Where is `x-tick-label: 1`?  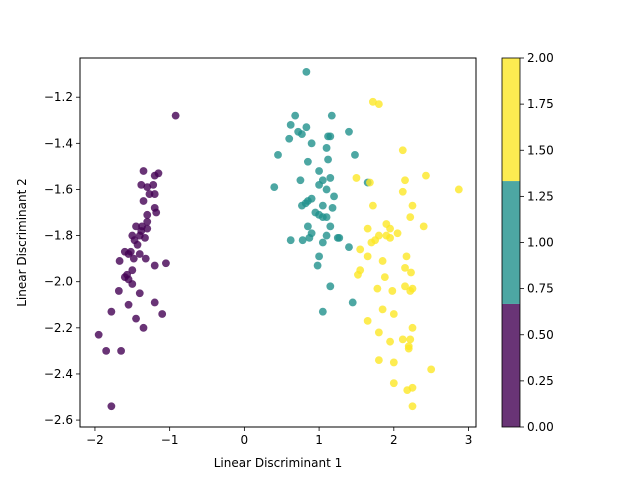 x-tick-label: 1 is located at coordinates (319, 440).